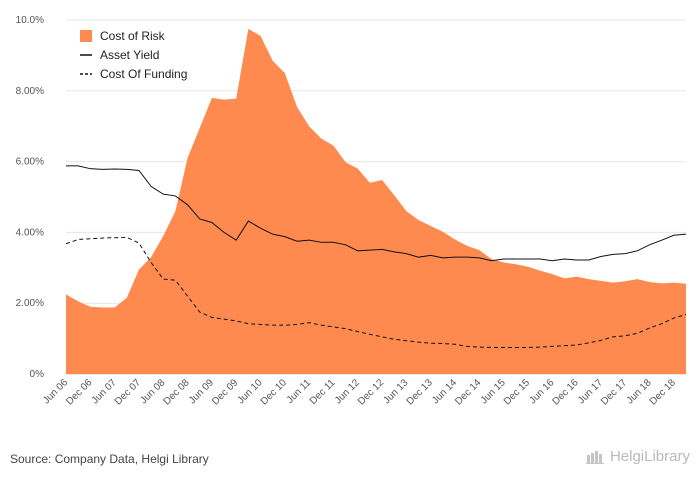 The image size is (700, 483). I want to click on brand-logo: HelgiLibrary, so click(637, 456).